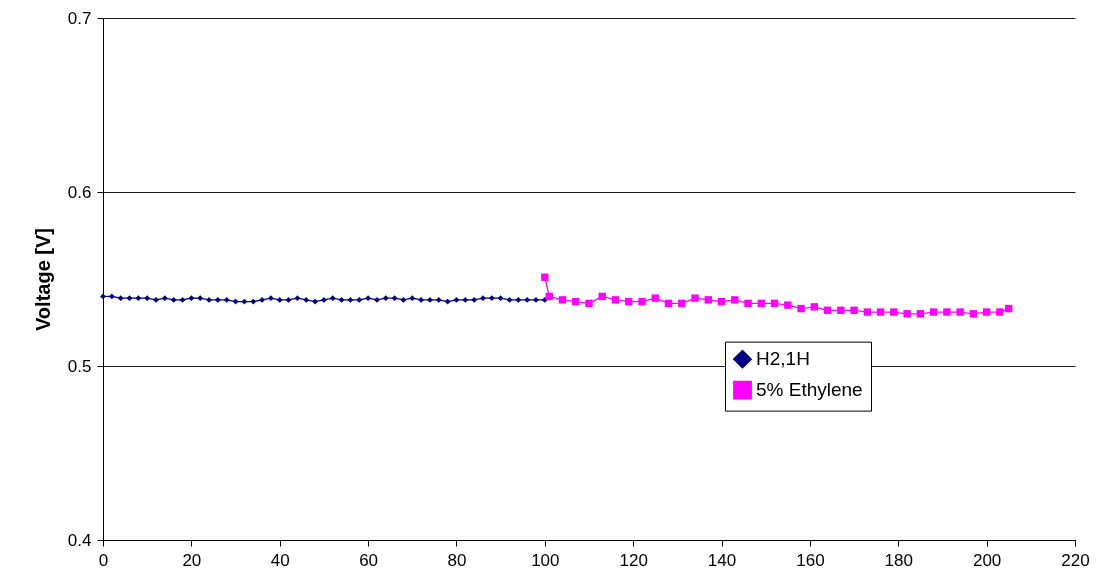 The width and height of the screenshot is (1109, 587). I want to click on x-tick-label: 100, so click(545, 560).